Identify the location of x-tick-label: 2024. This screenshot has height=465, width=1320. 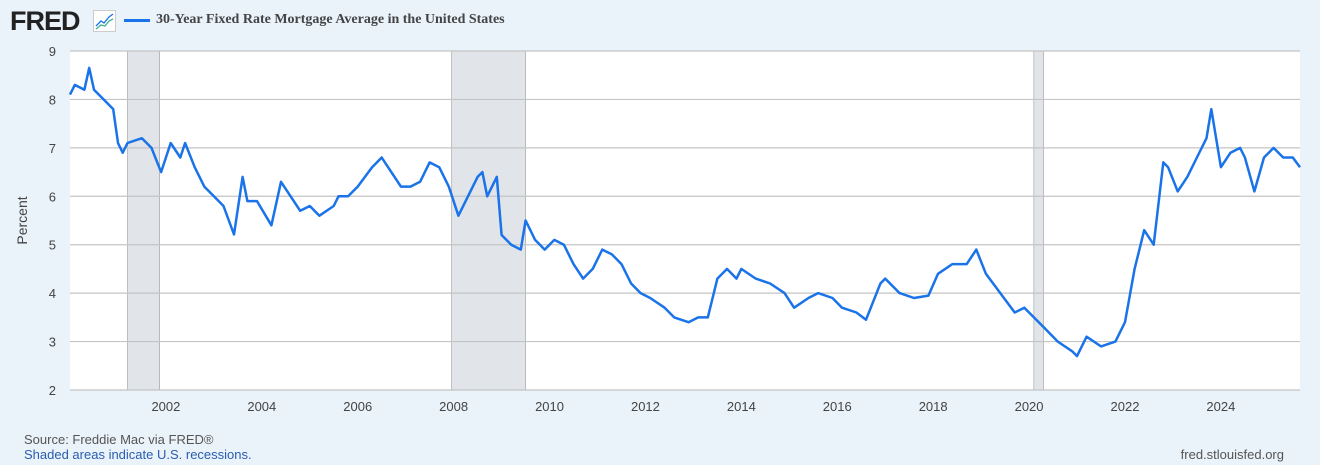
(1220, 406).